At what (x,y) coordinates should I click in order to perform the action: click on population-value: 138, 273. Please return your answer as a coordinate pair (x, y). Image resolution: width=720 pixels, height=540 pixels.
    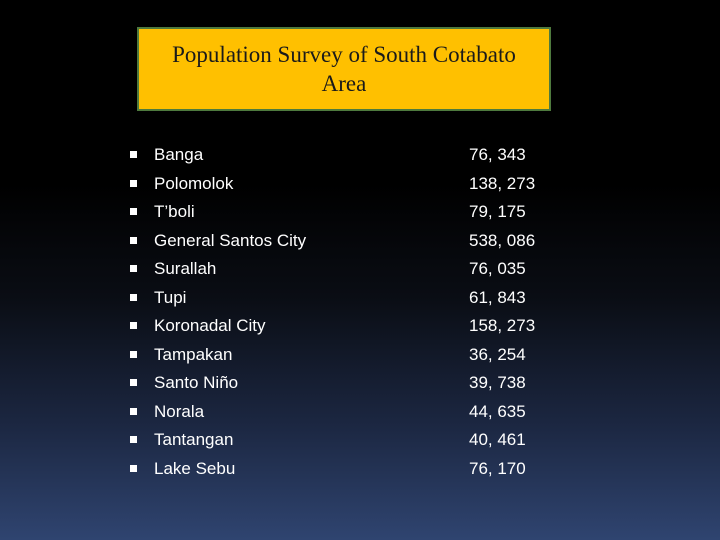
    Looking at the image, I should click on (502, 183).